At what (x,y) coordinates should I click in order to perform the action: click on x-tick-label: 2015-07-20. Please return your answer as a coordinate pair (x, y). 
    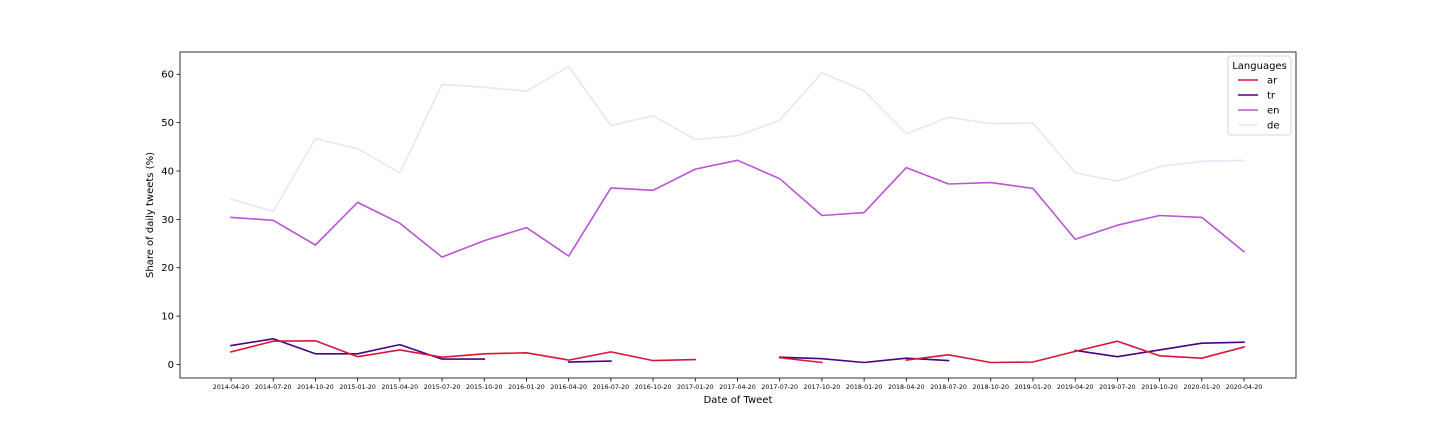
    Looking at the image, I should click on (442, 387).